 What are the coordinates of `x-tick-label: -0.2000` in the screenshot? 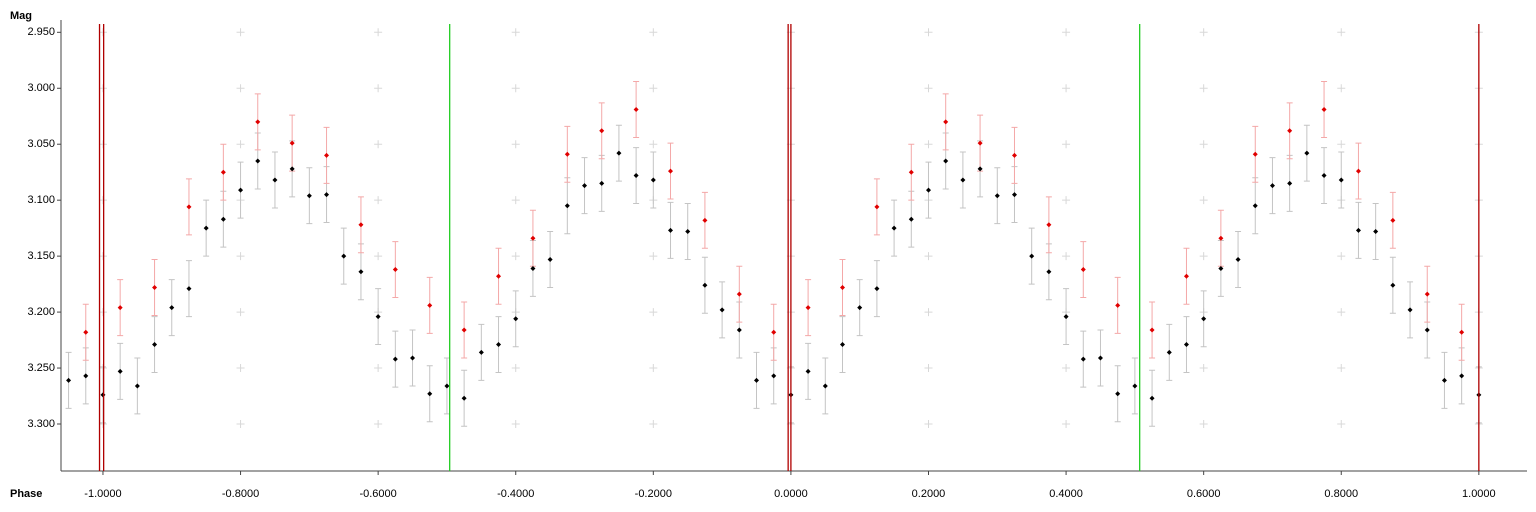 It's located at (653, 494).